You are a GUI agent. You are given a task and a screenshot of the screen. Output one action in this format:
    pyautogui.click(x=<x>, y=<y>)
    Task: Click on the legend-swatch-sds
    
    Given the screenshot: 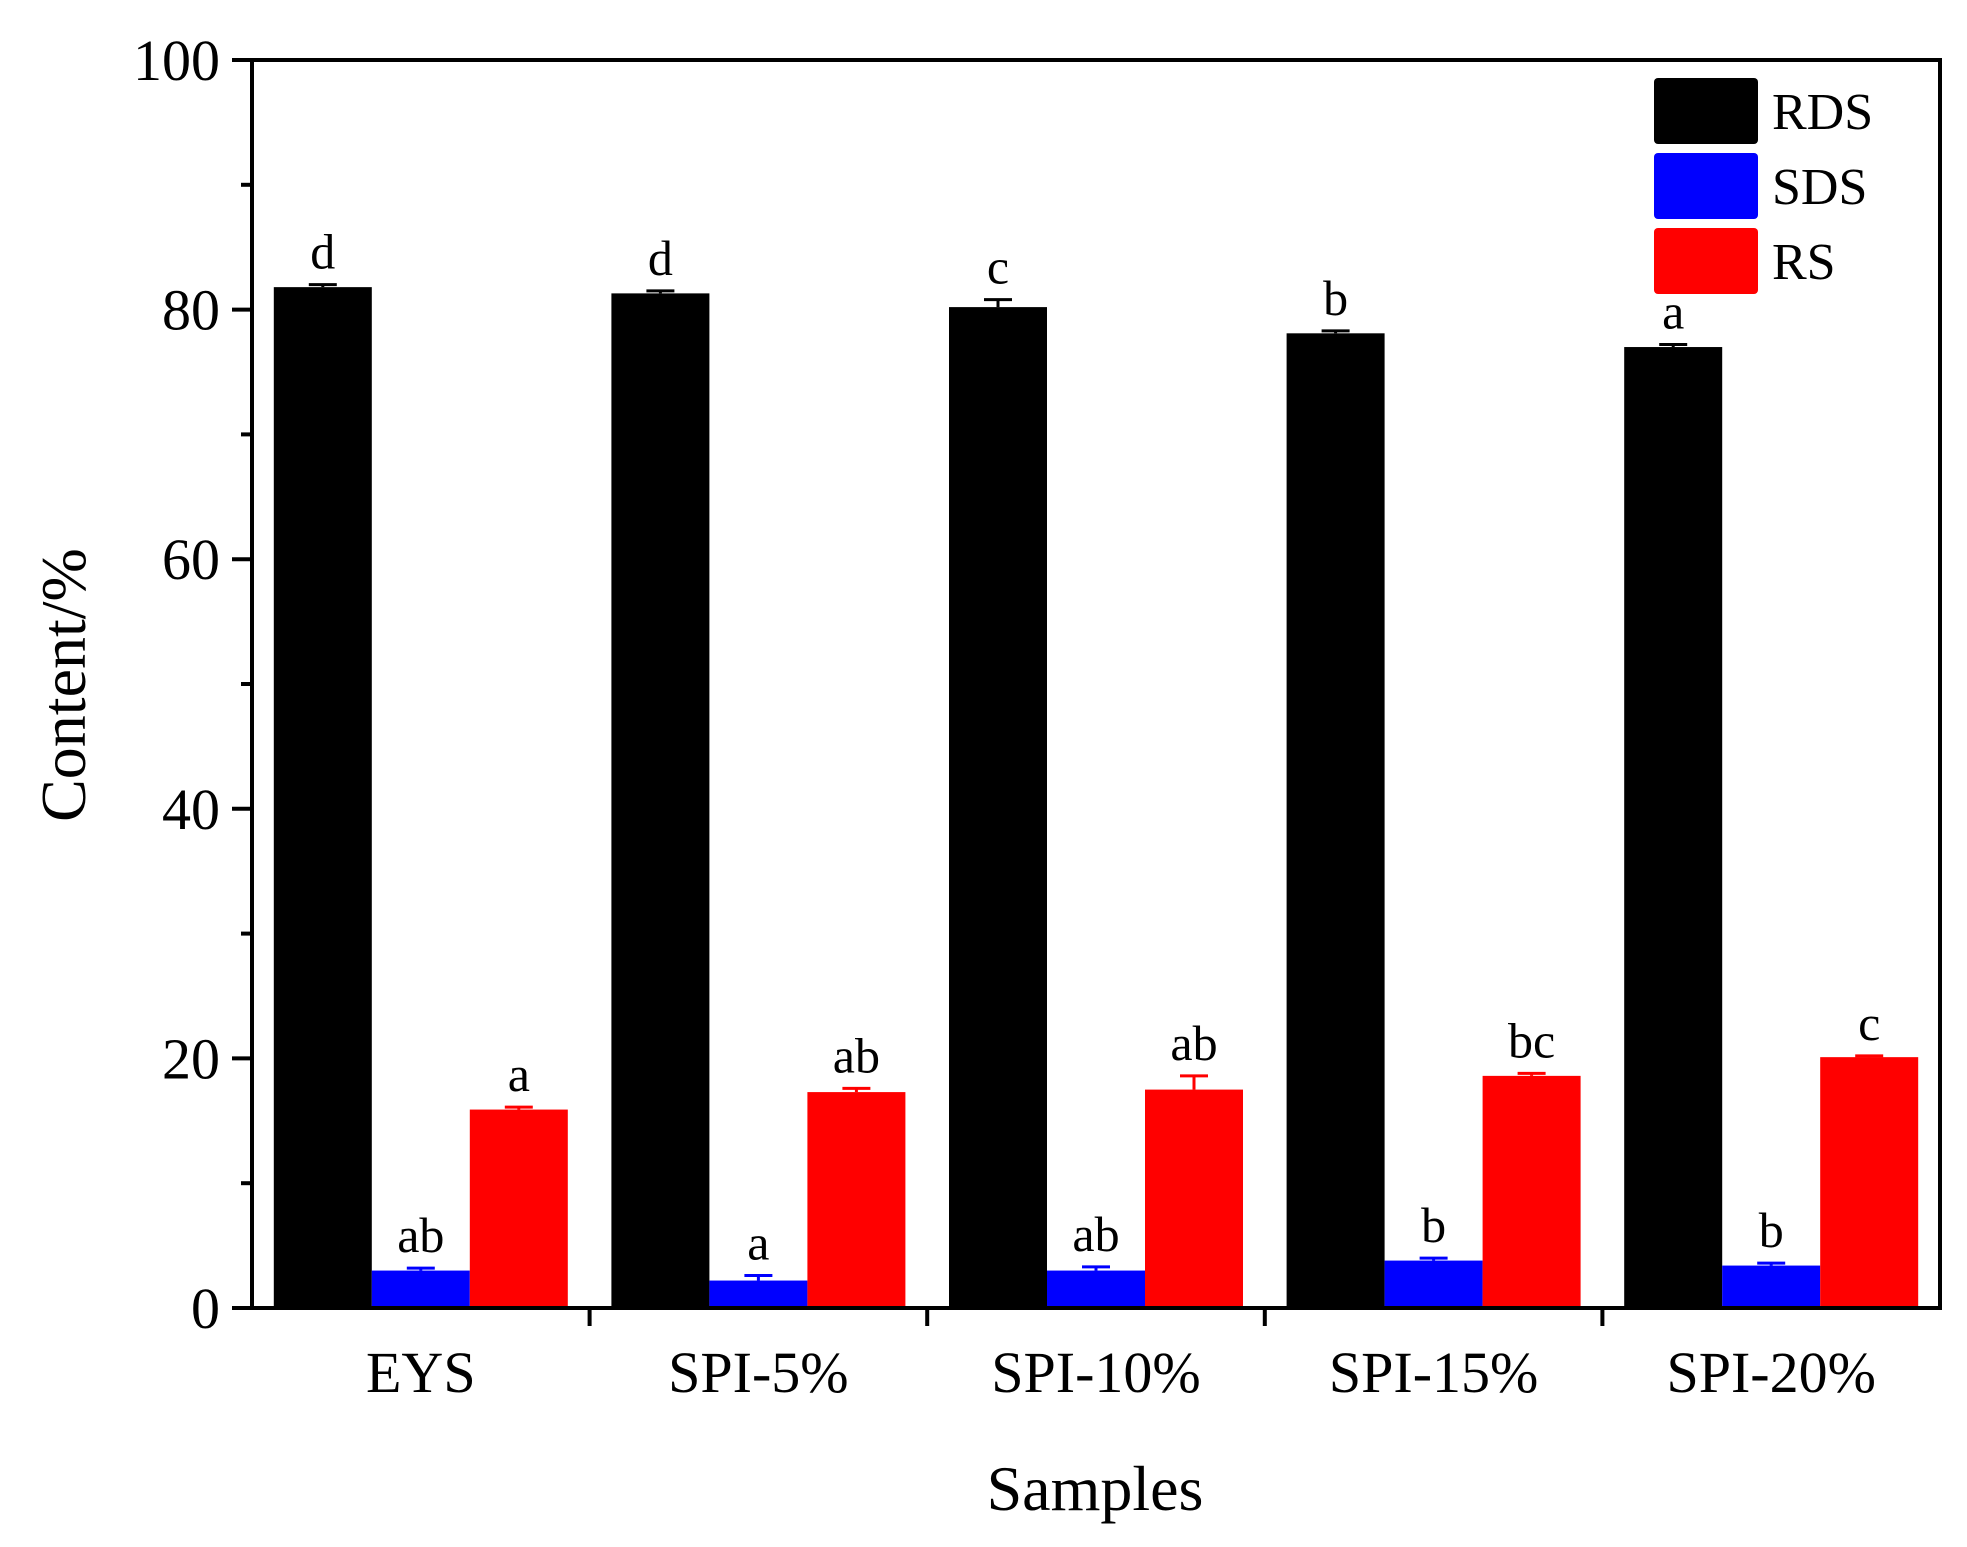 What is the action you would take?
    pyautogui.click(x=1706, y=186)
    